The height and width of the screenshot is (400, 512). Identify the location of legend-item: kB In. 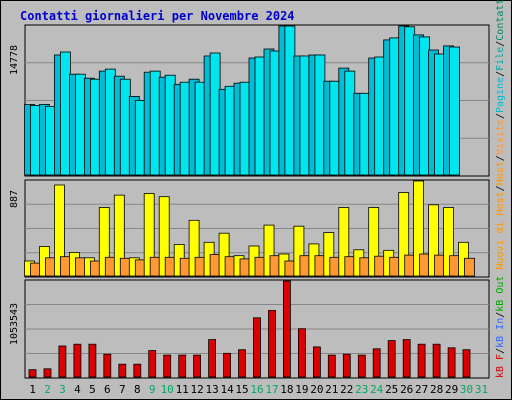
(500, 333).